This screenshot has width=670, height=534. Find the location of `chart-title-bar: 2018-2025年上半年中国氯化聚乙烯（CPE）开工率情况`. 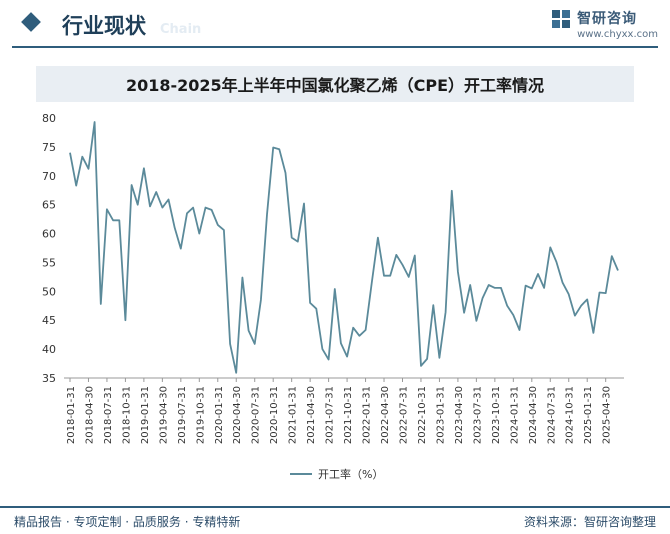

chart-title-bar: 2018-2025年上半年中国氯化聚乙烯（CPE）开工率情况 is located at coordinates (335, 84).